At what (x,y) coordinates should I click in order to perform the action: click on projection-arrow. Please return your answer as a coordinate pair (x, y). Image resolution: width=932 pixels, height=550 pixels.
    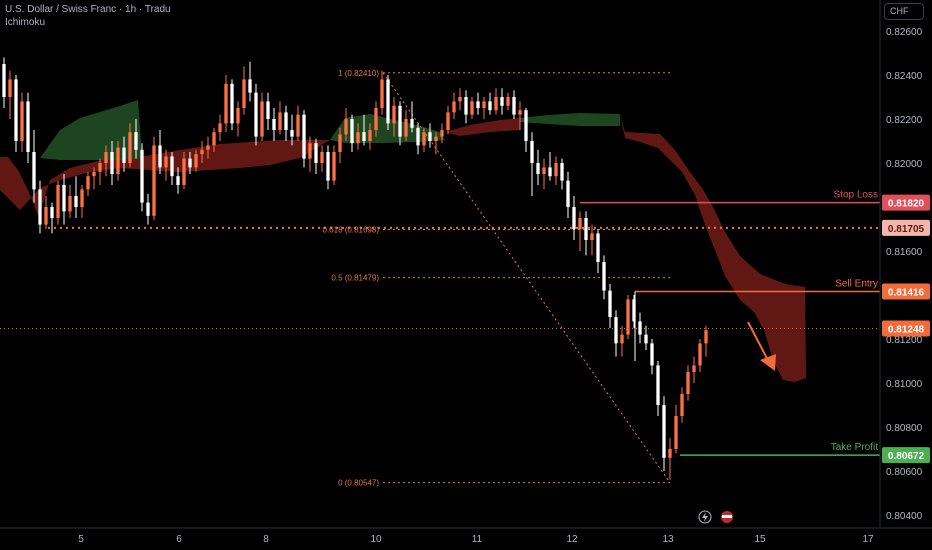
    Looking at the image, I should click on (761, 346).